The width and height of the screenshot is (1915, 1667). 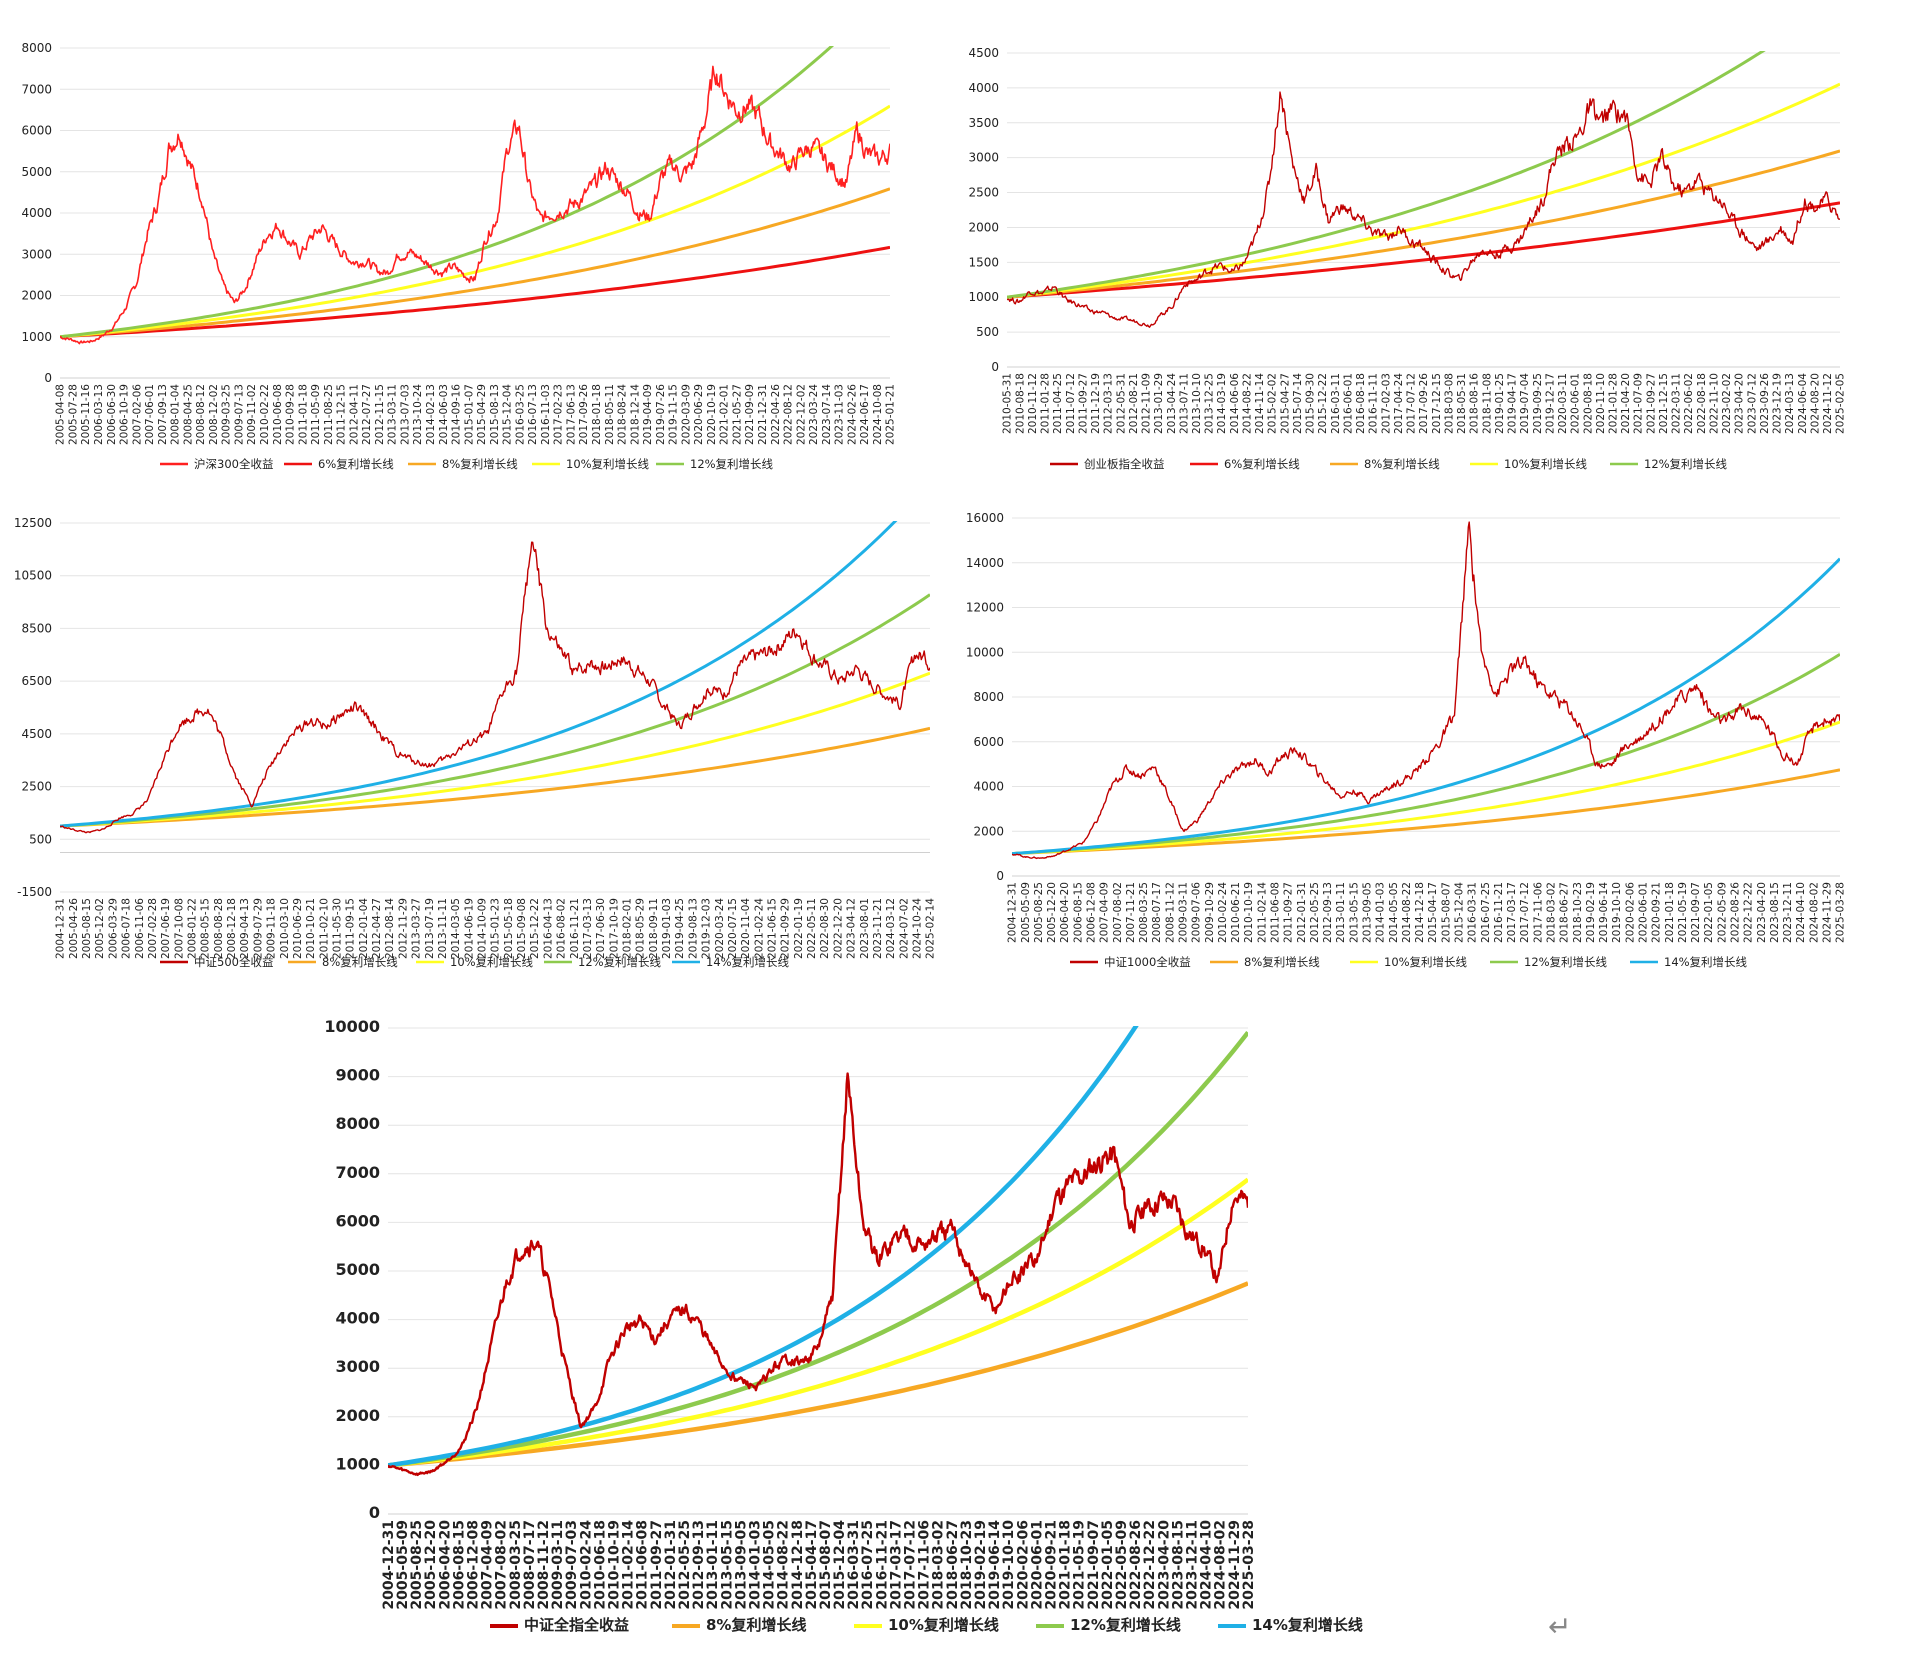 What do you see at coordinates (789, 414) in the screenshot?
I see `x-tick-label: 2022-08-12` at bounding box center [789, 414].